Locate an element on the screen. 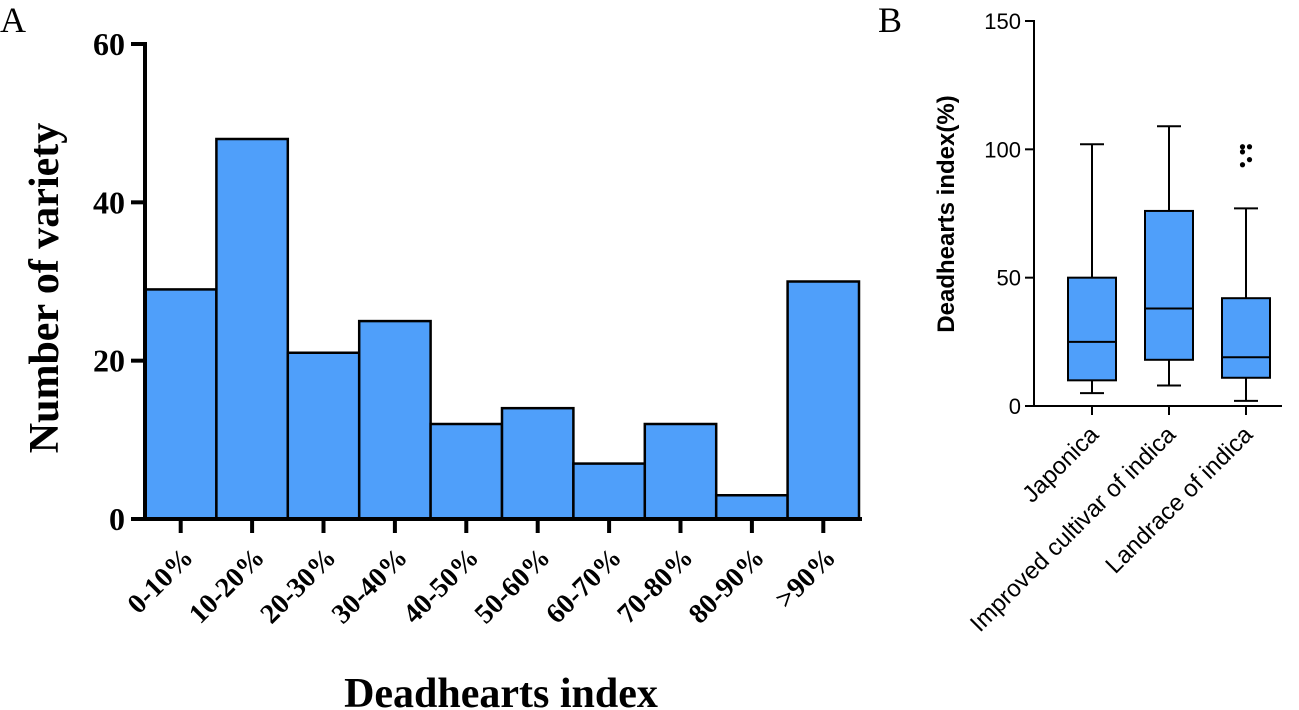 The height and width of the screenshot is (710, 1299). panel-a-y-axis-title: Number of variety is located at coordinates (45, 288).